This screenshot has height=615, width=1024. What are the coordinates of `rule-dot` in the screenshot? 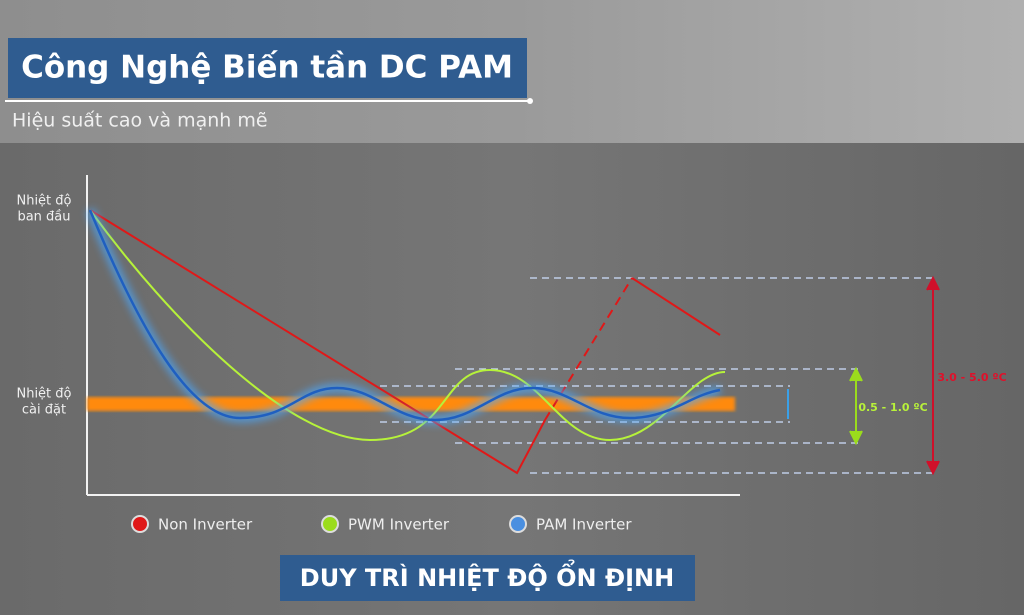 It's located at (530, 101).